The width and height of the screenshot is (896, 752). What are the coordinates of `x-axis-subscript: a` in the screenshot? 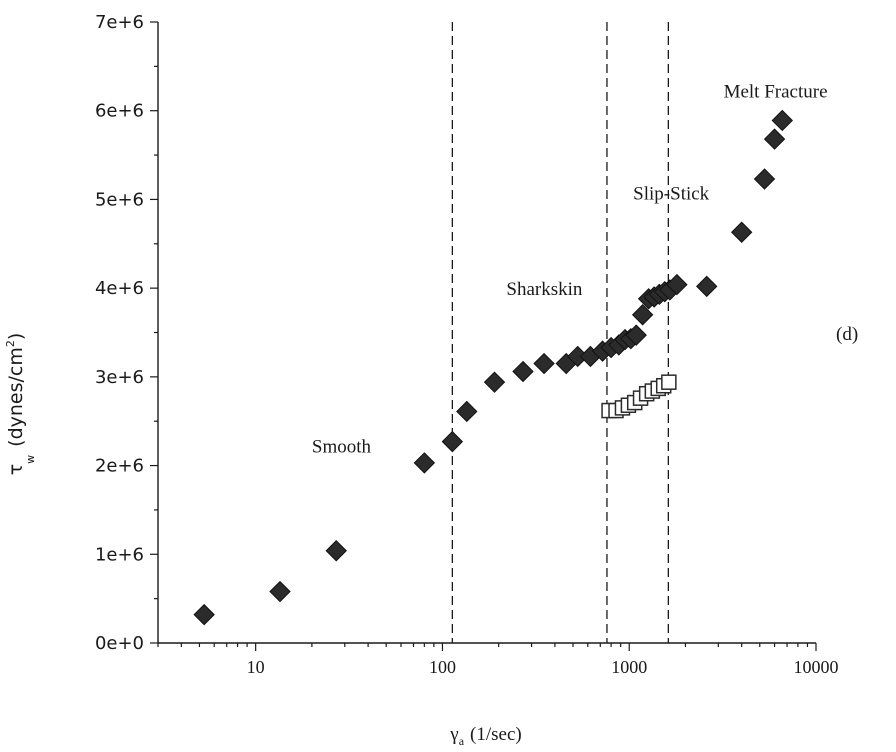 It's located at (462, 741).